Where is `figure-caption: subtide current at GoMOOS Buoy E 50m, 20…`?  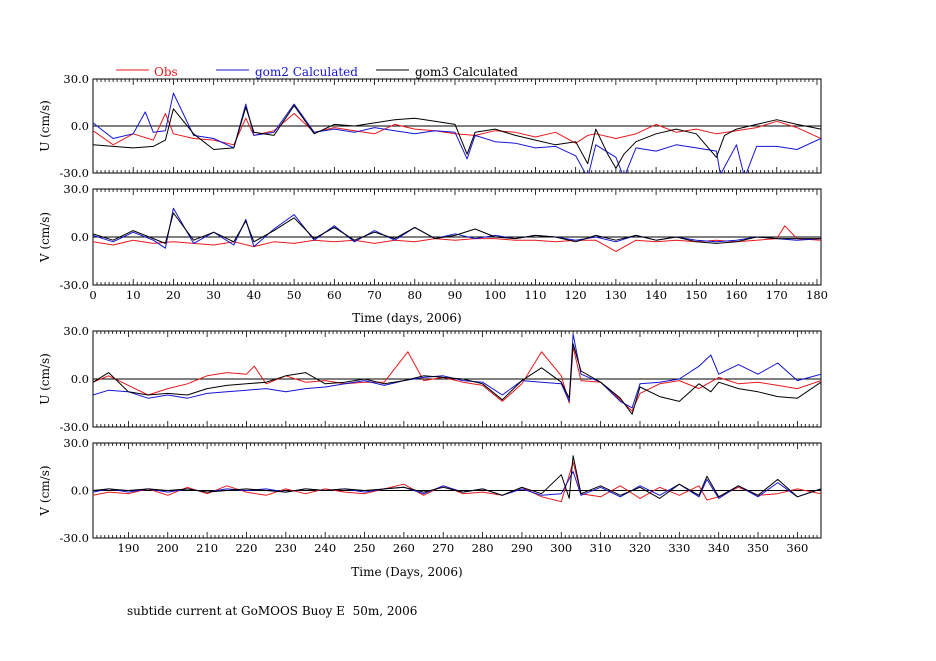
figure-caption: subtide current at GoMOOS Buoy E 50m, 20… is located at coordinates (272, 611).